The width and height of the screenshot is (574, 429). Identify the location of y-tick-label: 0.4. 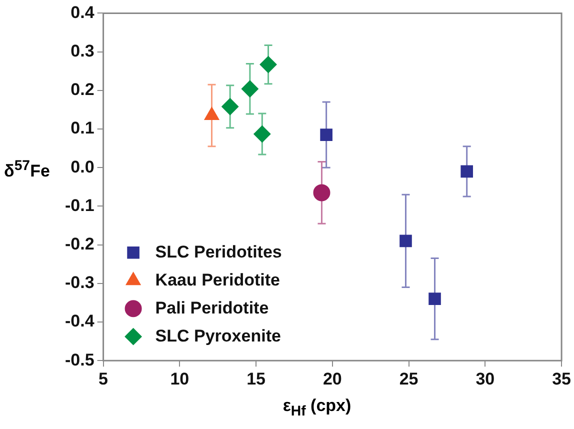
(82, 12).